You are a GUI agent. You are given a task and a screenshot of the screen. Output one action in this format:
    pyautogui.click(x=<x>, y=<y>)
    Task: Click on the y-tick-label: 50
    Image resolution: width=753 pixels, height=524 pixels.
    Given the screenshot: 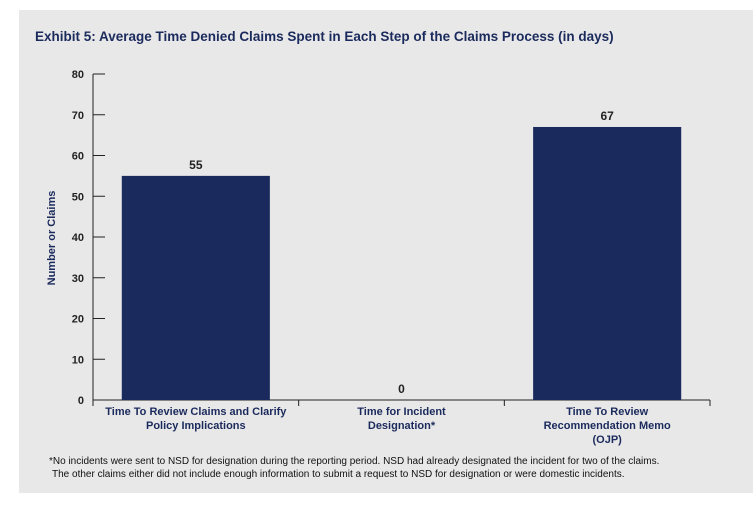 What is the action you would take?
    pyautogui.click(x=78, y=197)
    